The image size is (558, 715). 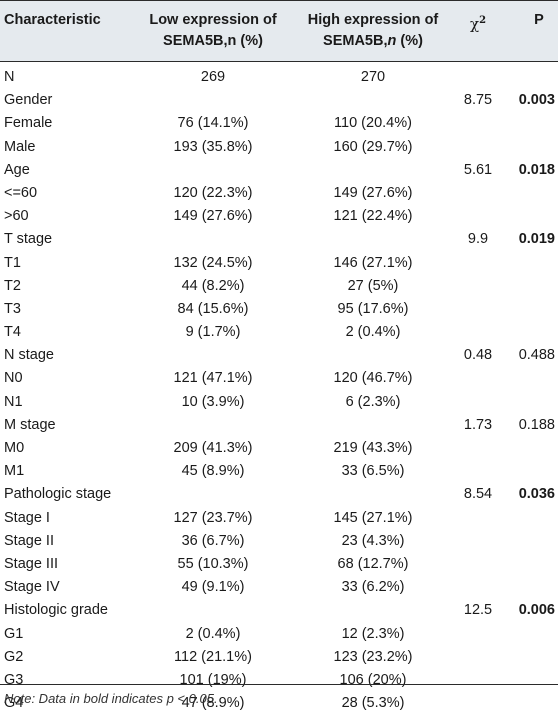 I want to click on row-high-expression: 145 (27.1%), so click(x=373, y=517).